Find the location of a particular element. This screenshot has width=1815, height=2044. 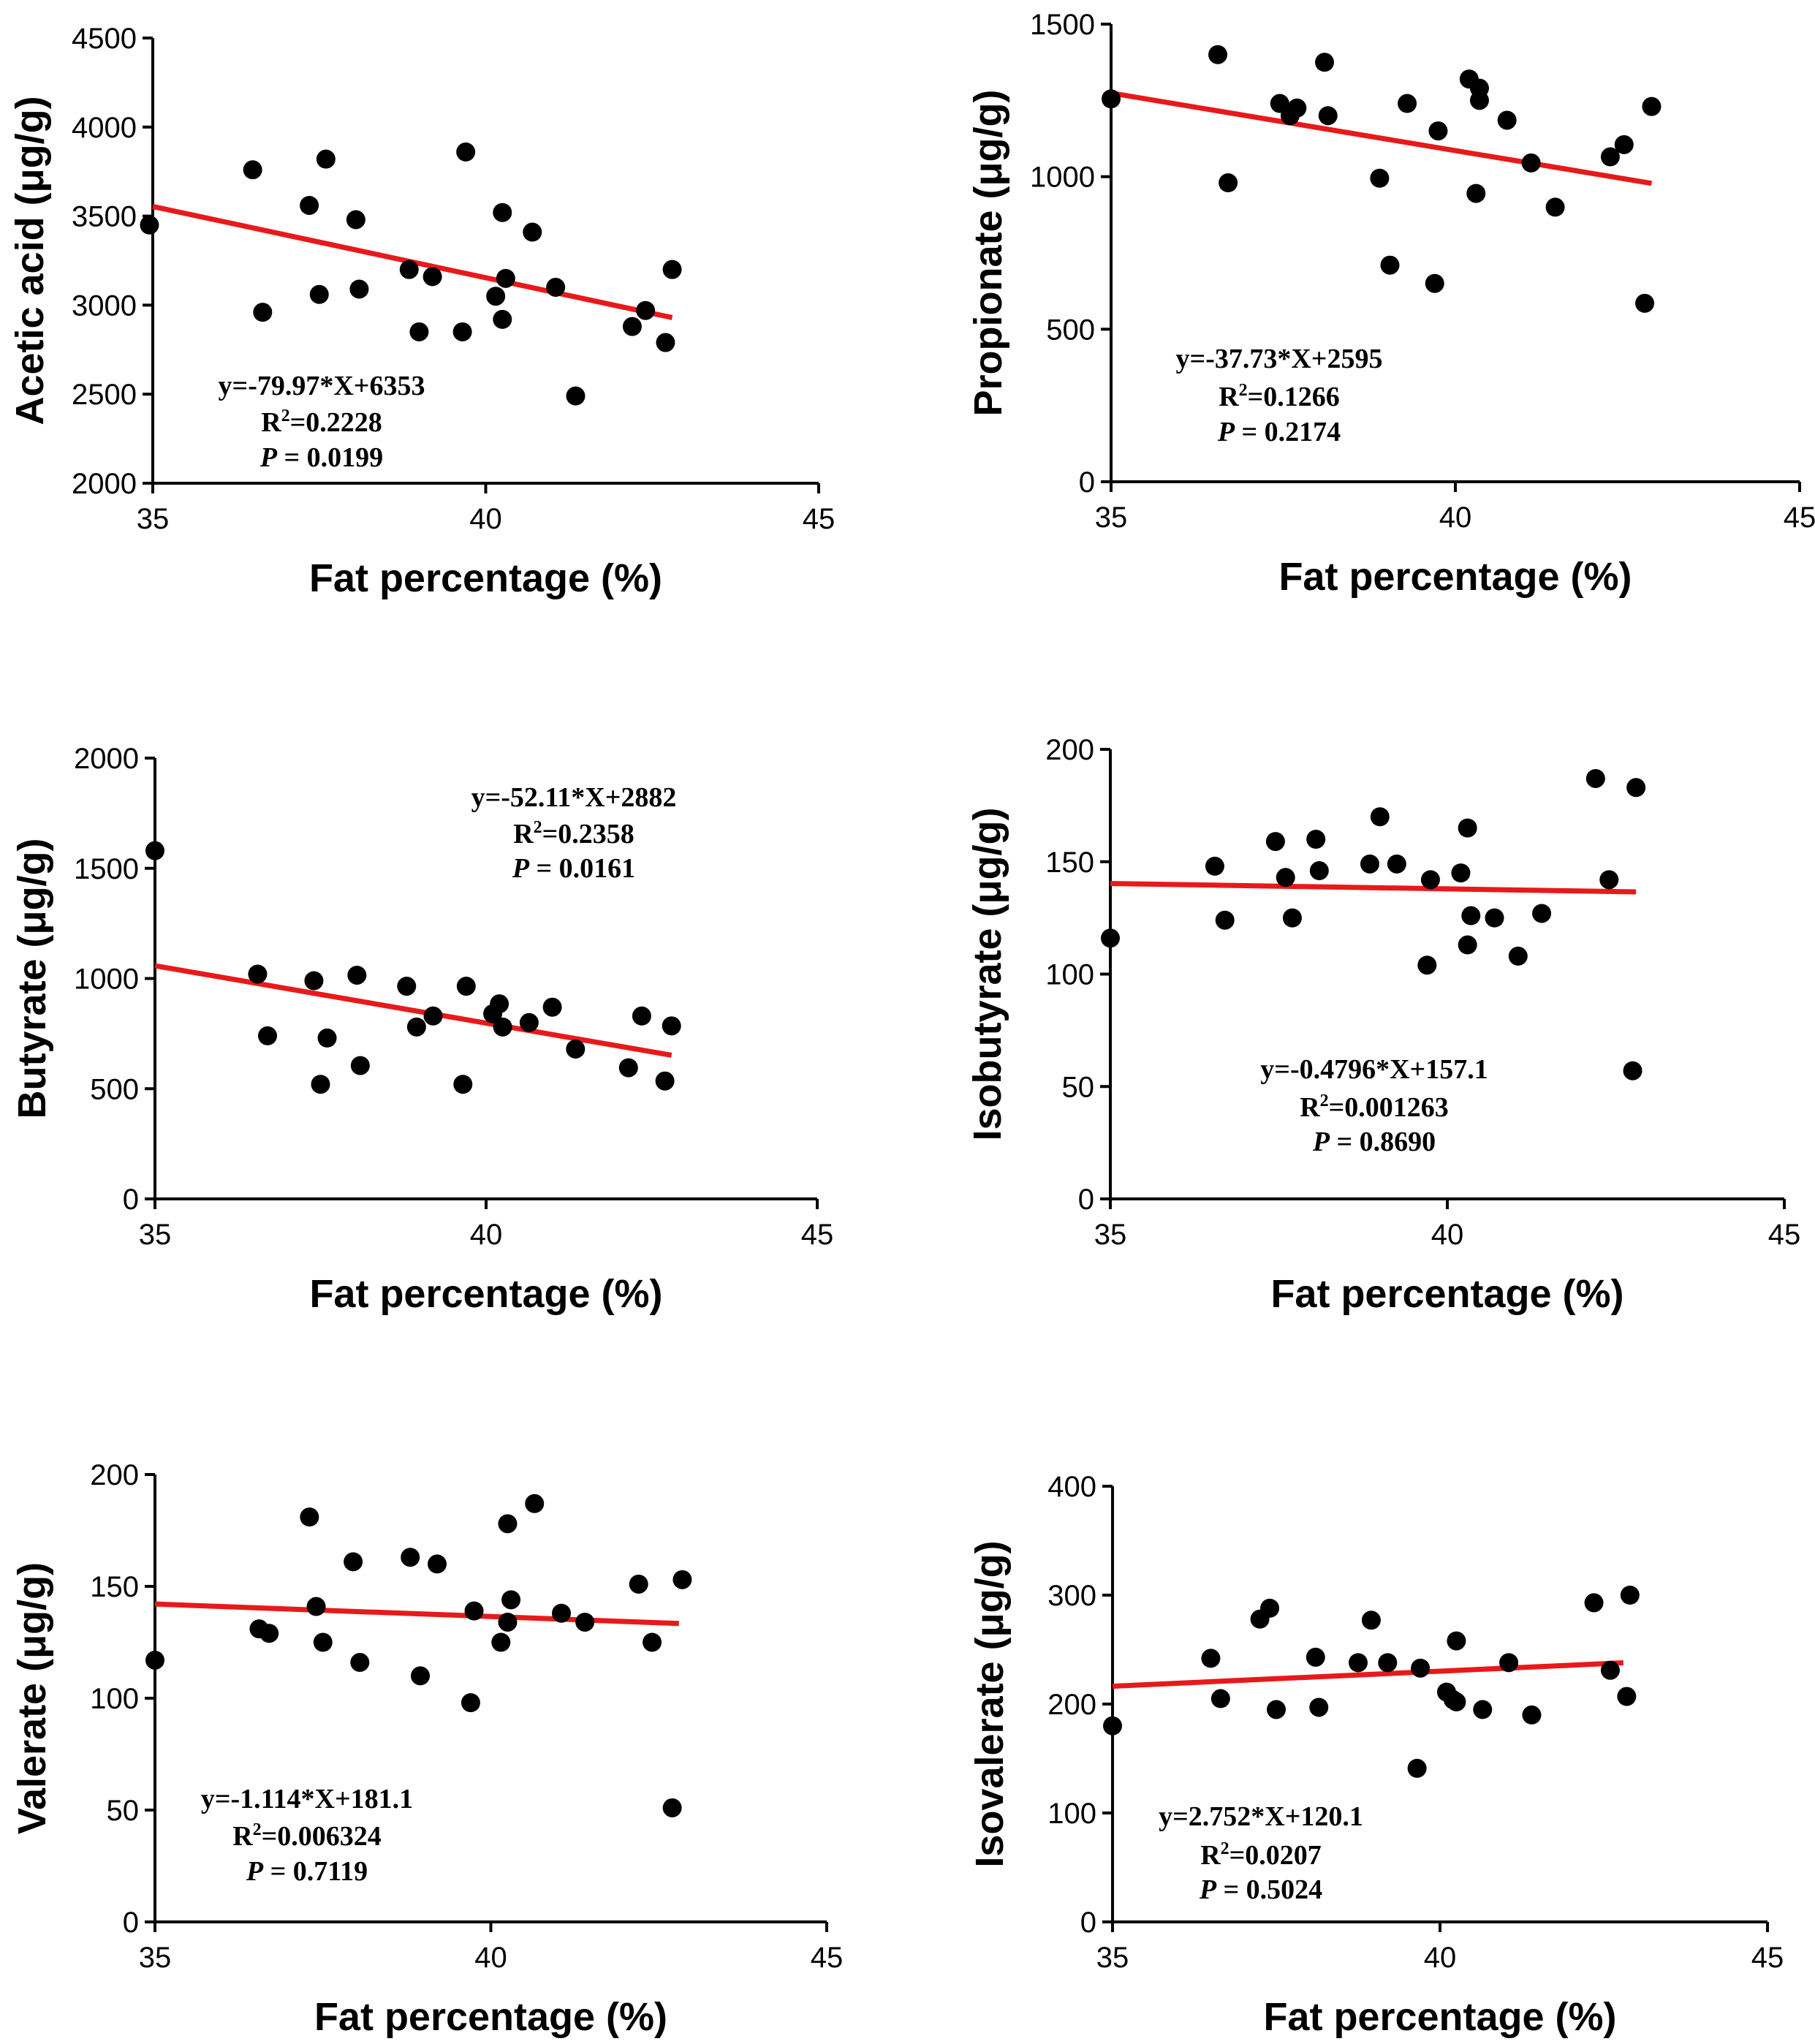

p-value: = 0.7119 is located at coordinates (315, 1871).